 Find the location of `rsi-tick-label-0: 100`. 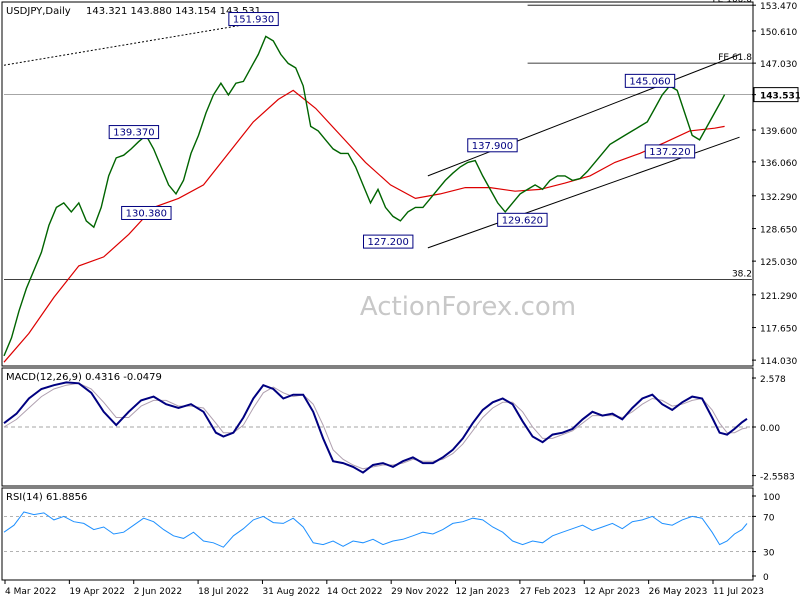

rsi-tick-label-0: 100 is located at coordinates (771, 498).